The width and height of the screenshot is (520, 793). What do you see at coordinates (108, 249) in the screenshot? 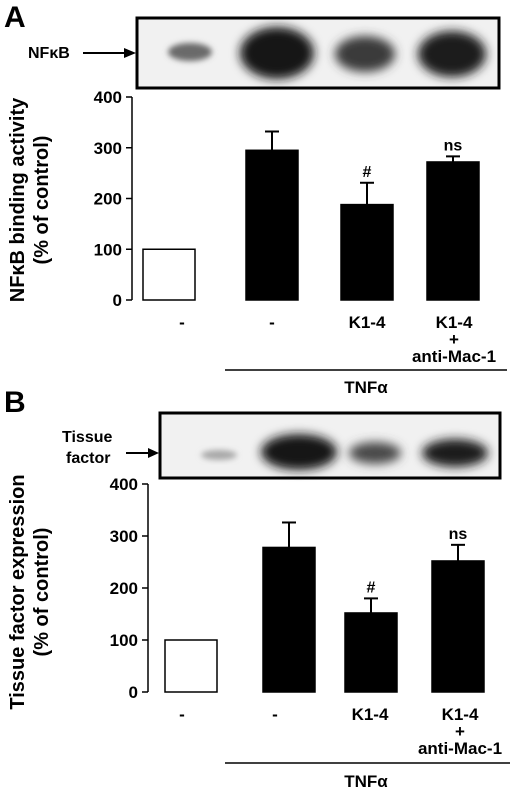
I see `chart-a-y-tick-label: 100` at bounding box center [108, 249].